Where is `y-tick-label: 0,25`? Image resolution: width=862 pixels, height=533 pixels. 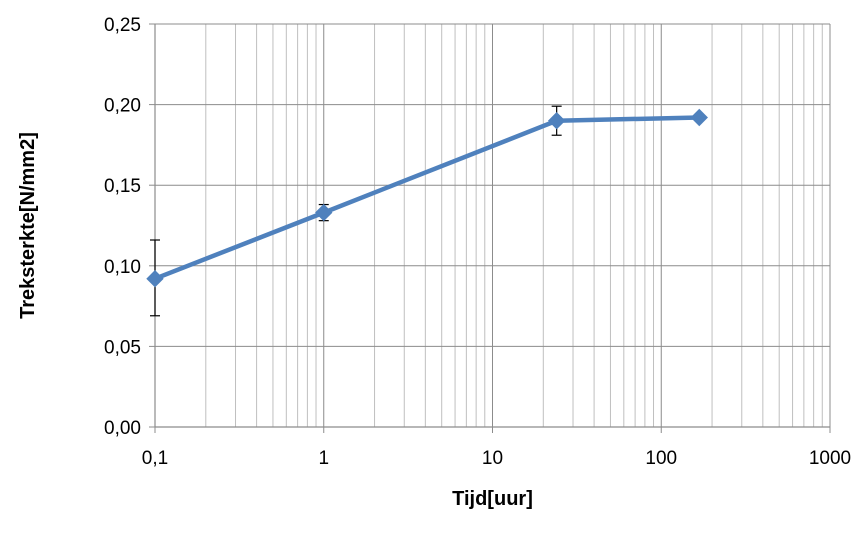
y-tick-label: 0,25 is located at coordinates (122, 25).